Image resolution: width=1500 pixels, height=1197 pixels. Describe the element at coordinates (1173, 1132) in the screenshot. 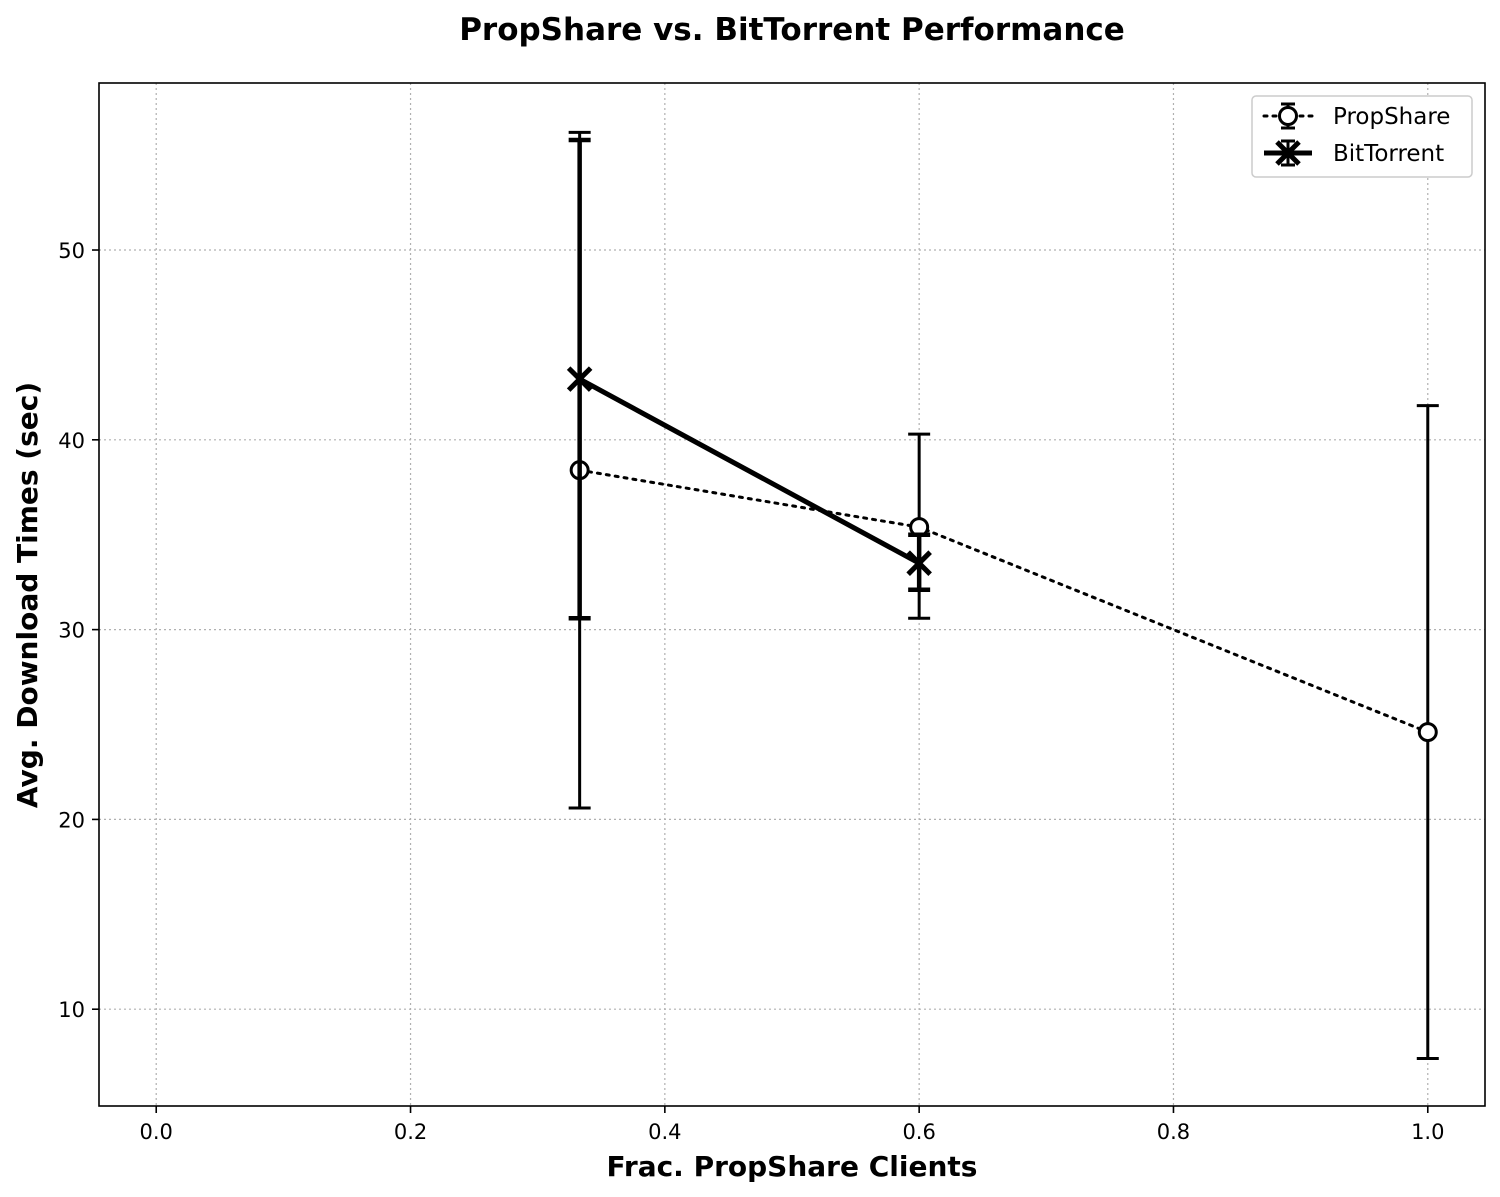

I see `x-tick-label: 0.8` at that location.